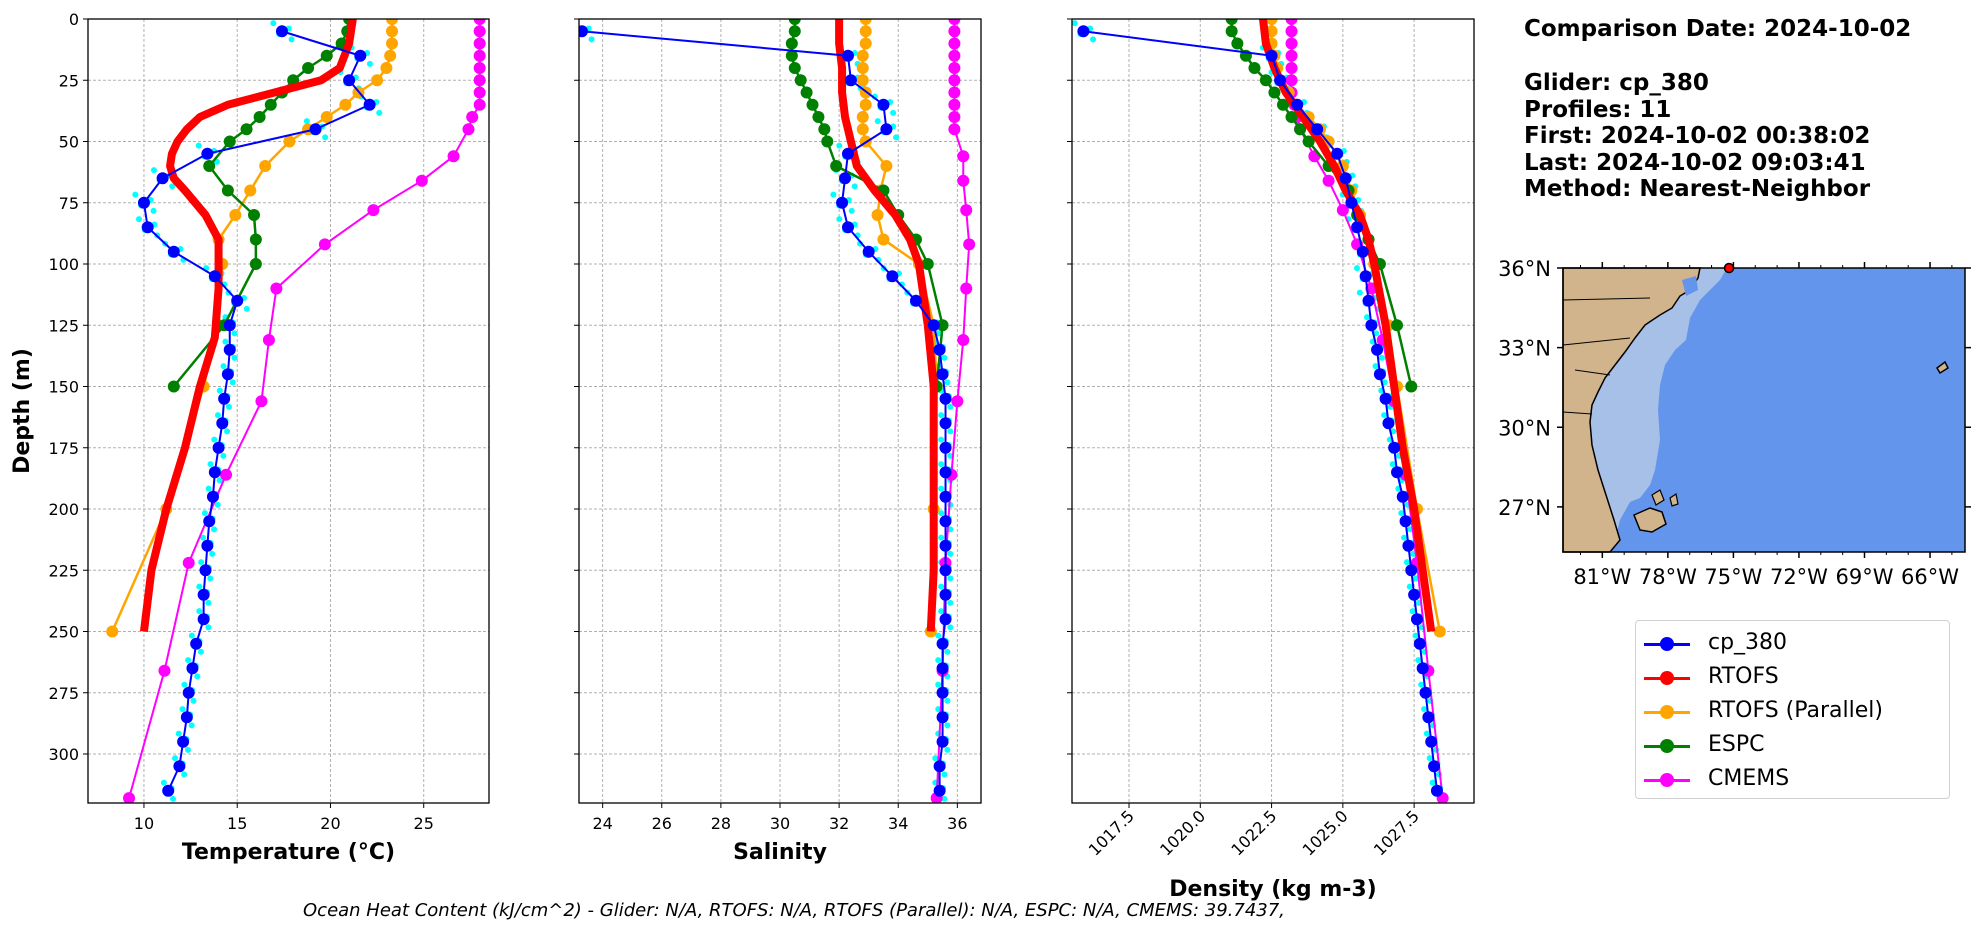  I want to click on x-tick-label: 1020.0, so click(1182, 832).